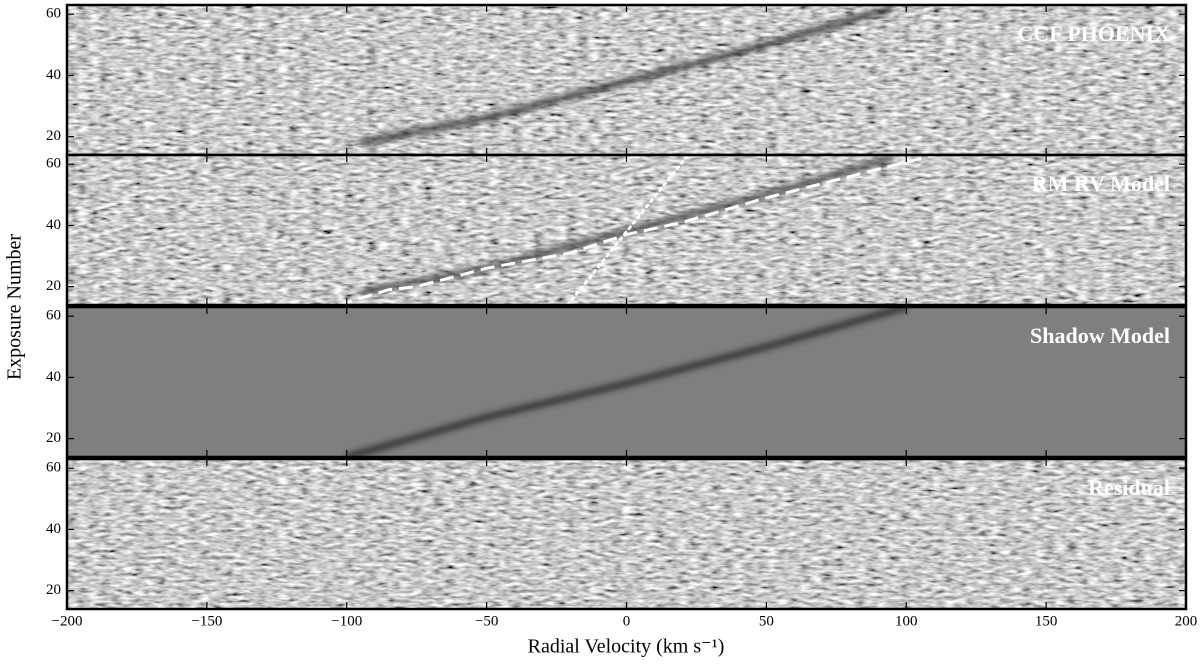  What do you see at coordinates (627, 621) in the screenshot?
I see `x-tick-label: 0` at bounding box center [627, 621].